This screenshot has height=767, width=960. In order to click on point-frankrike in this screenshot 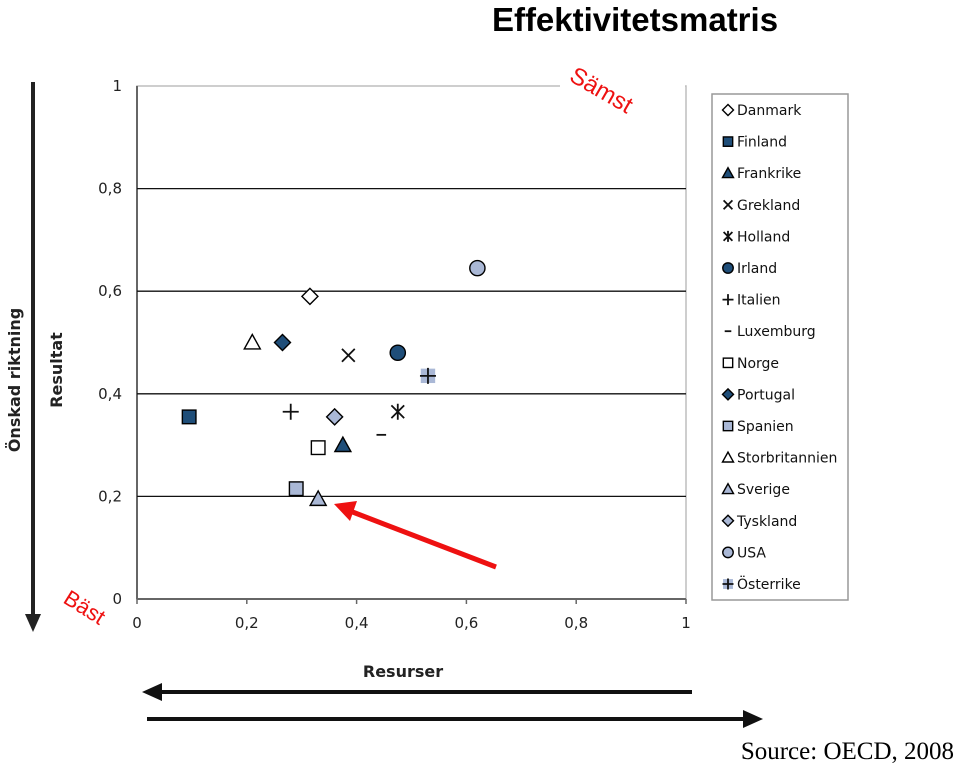, I will do `click(343, 444)`.